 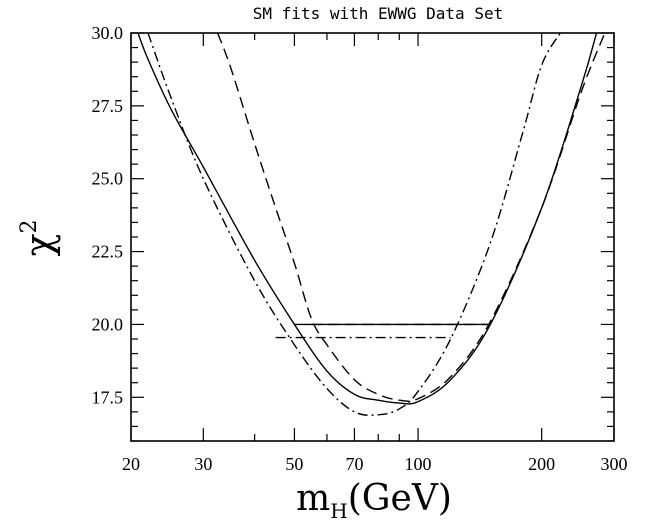 What do you see at coordinates (29, 226) in the screenshot?
I see `y-axis-label-superscript: 2` at bounding box center [29, 226].